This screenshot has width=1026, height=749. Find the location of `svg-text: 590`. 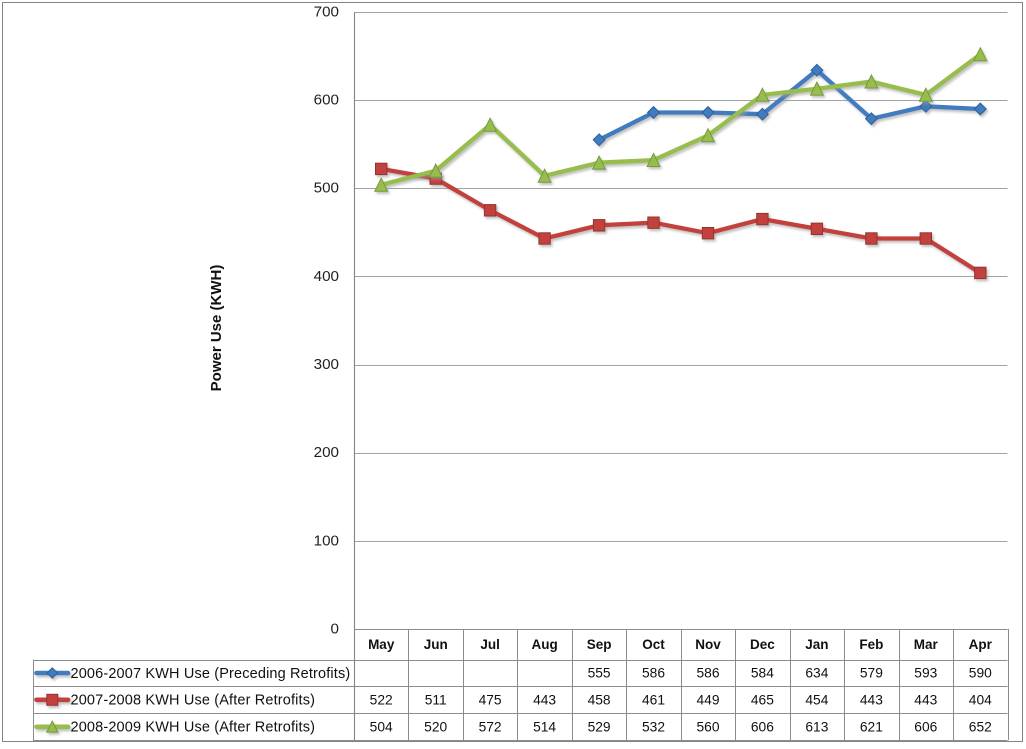

svg-text: 590 is located at coordinates (980, 673).